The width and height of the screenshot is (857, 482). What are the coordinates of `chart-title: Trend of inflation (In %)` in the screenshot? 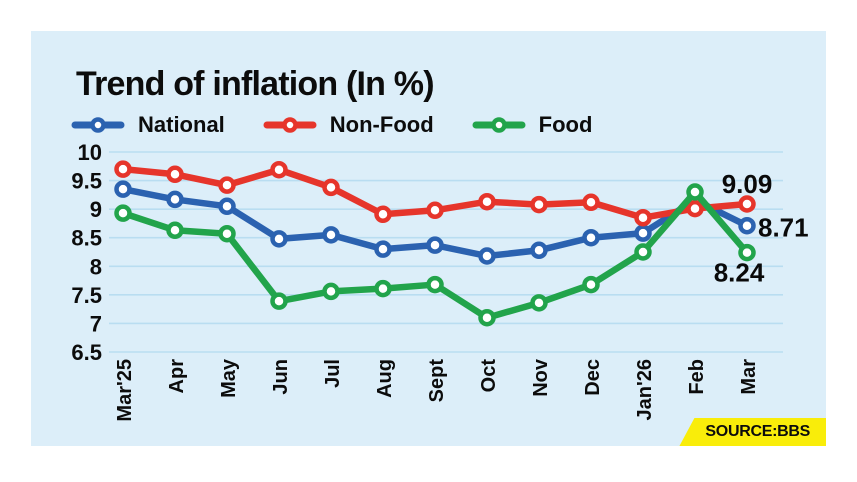 It's located at (255, 84).